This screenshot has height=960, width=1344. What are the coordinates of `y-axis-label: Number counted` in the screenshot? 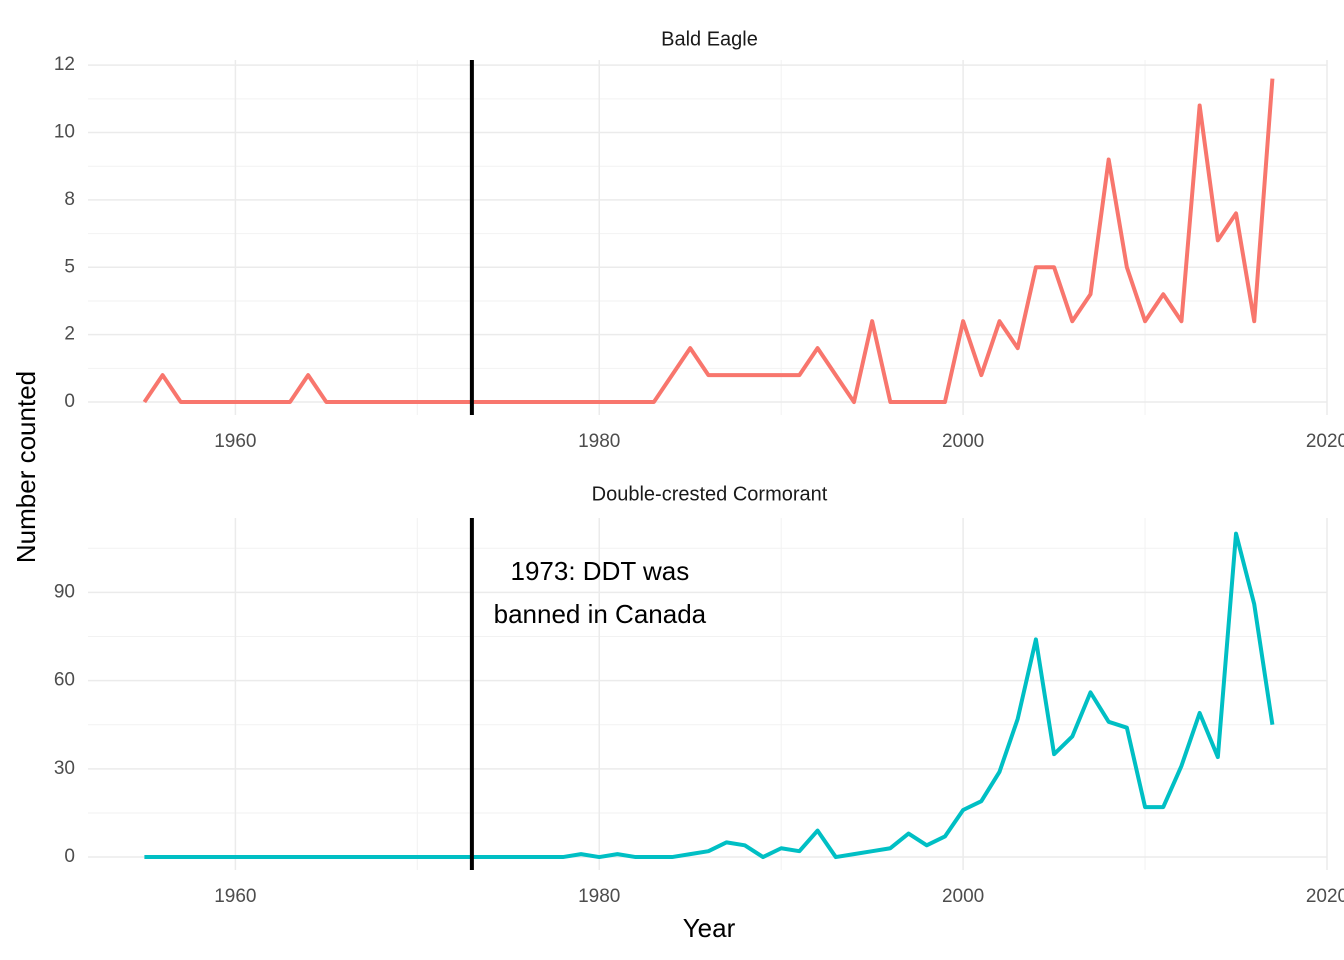 It's located at (26, 467).